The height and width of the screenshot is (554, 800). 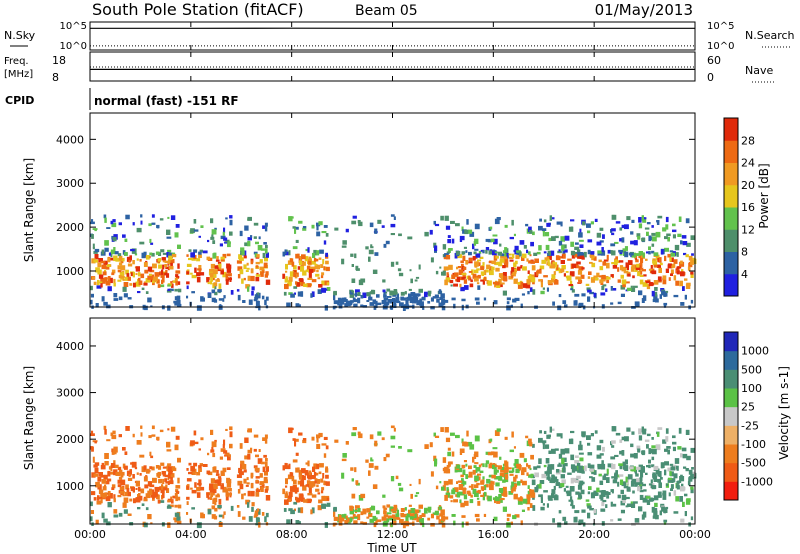 I want to click on time-tick-label: 00:00, so click(x=90, y=534).